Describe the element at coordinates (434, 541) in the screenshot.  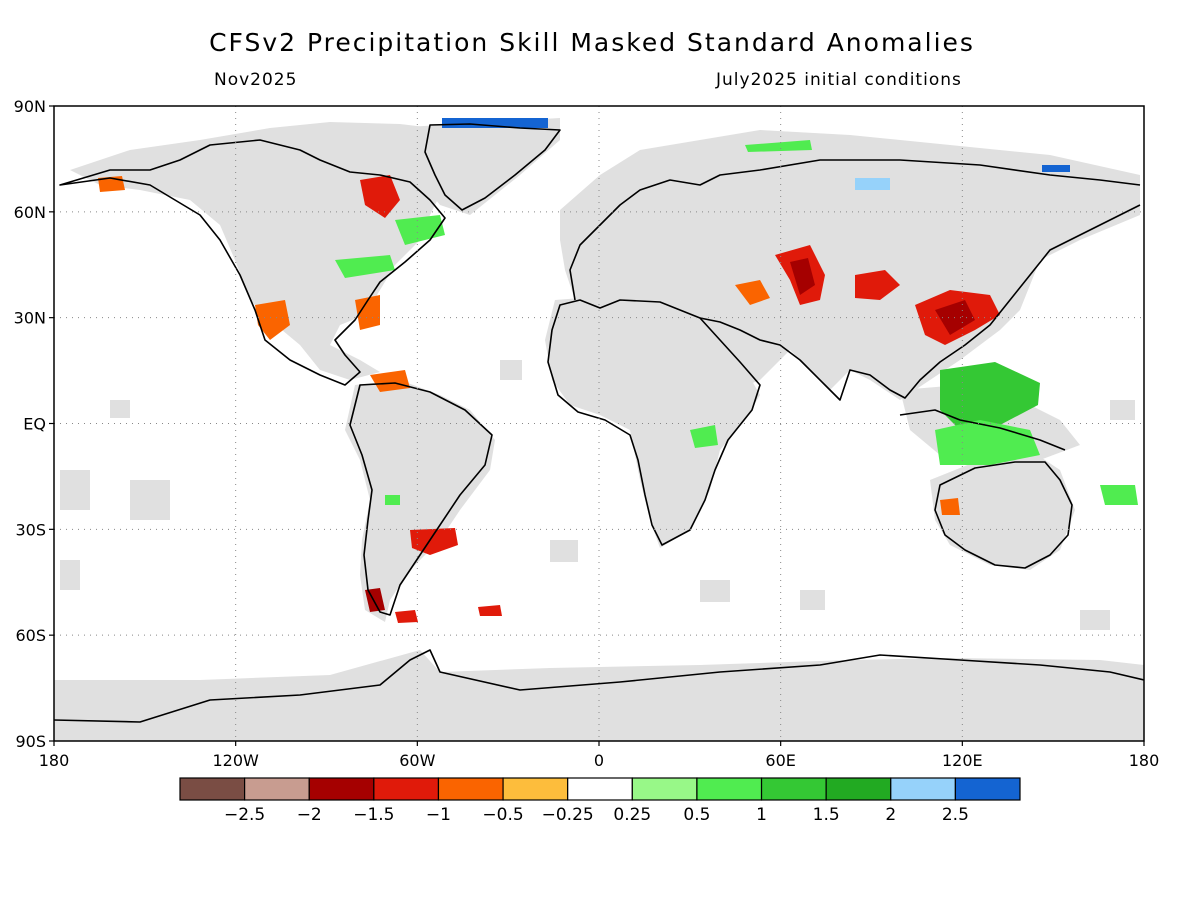
I see `anomaly-argentina` at that location.